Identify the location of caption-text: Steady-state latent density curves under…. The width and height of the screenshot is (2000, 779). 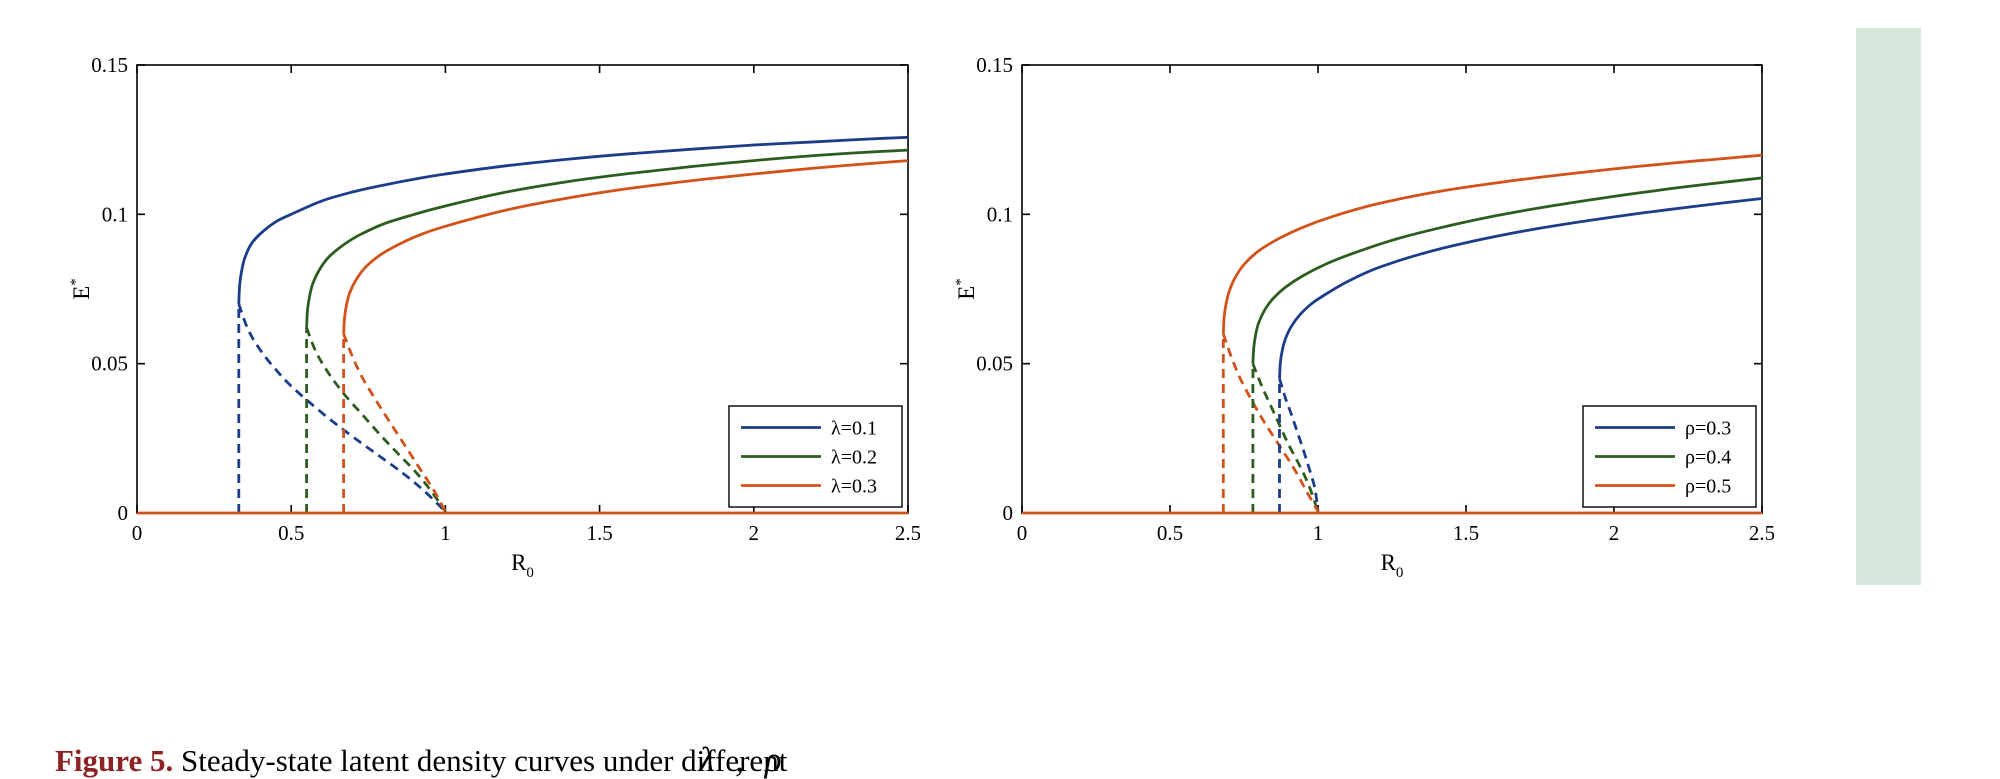
(480, 760).